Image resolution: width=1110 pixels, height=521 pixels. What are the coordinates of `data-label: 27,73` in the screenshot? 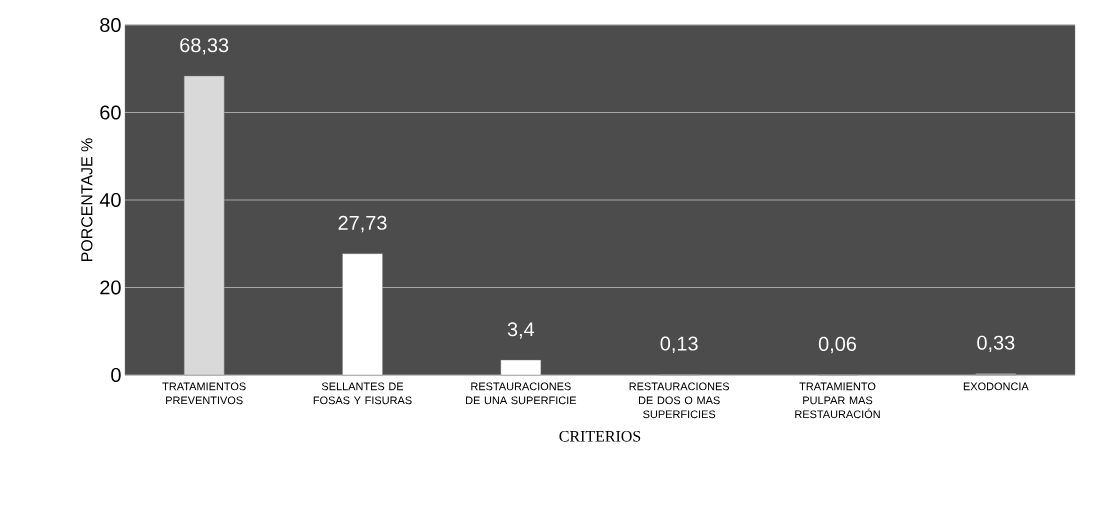 It's located at (362, 224).